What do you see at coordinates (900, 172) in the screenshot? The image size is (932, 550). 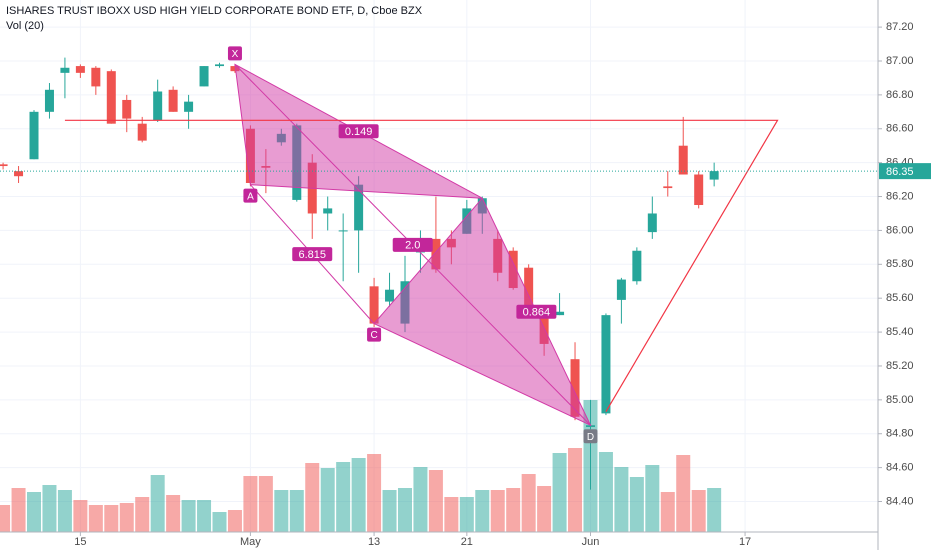 I see `last-price-label: 86.35` at bounding box center [900, 172].